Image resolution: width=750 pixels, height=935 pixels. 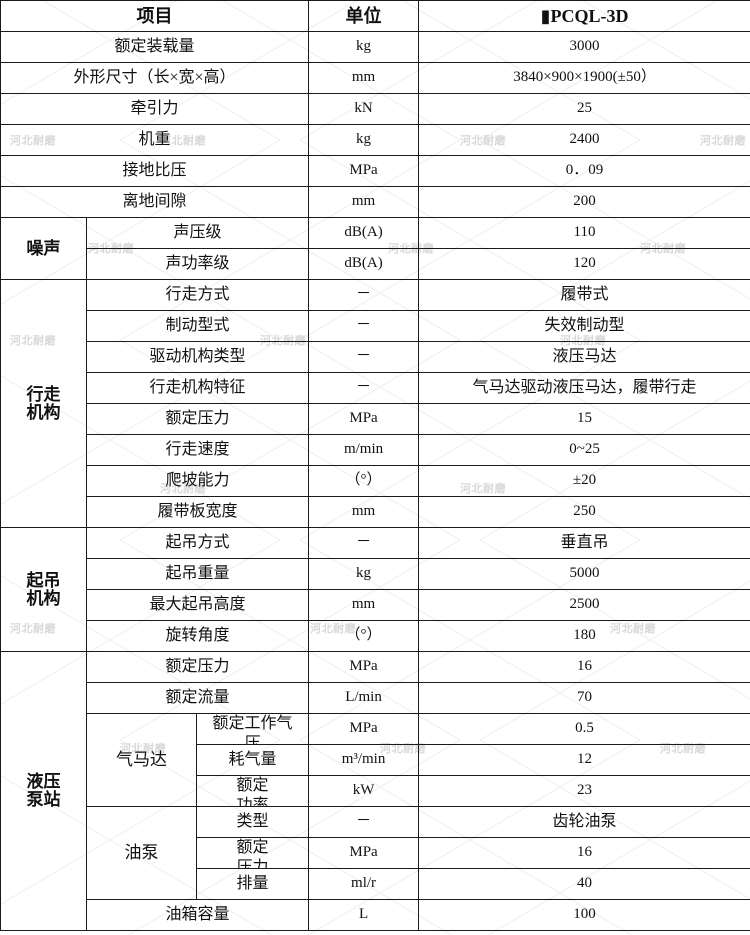 What do you see at coordinates (197, 357) in the screenshot?
I see `row-item: 驱动机构类型` at bounding box center [197, 357].